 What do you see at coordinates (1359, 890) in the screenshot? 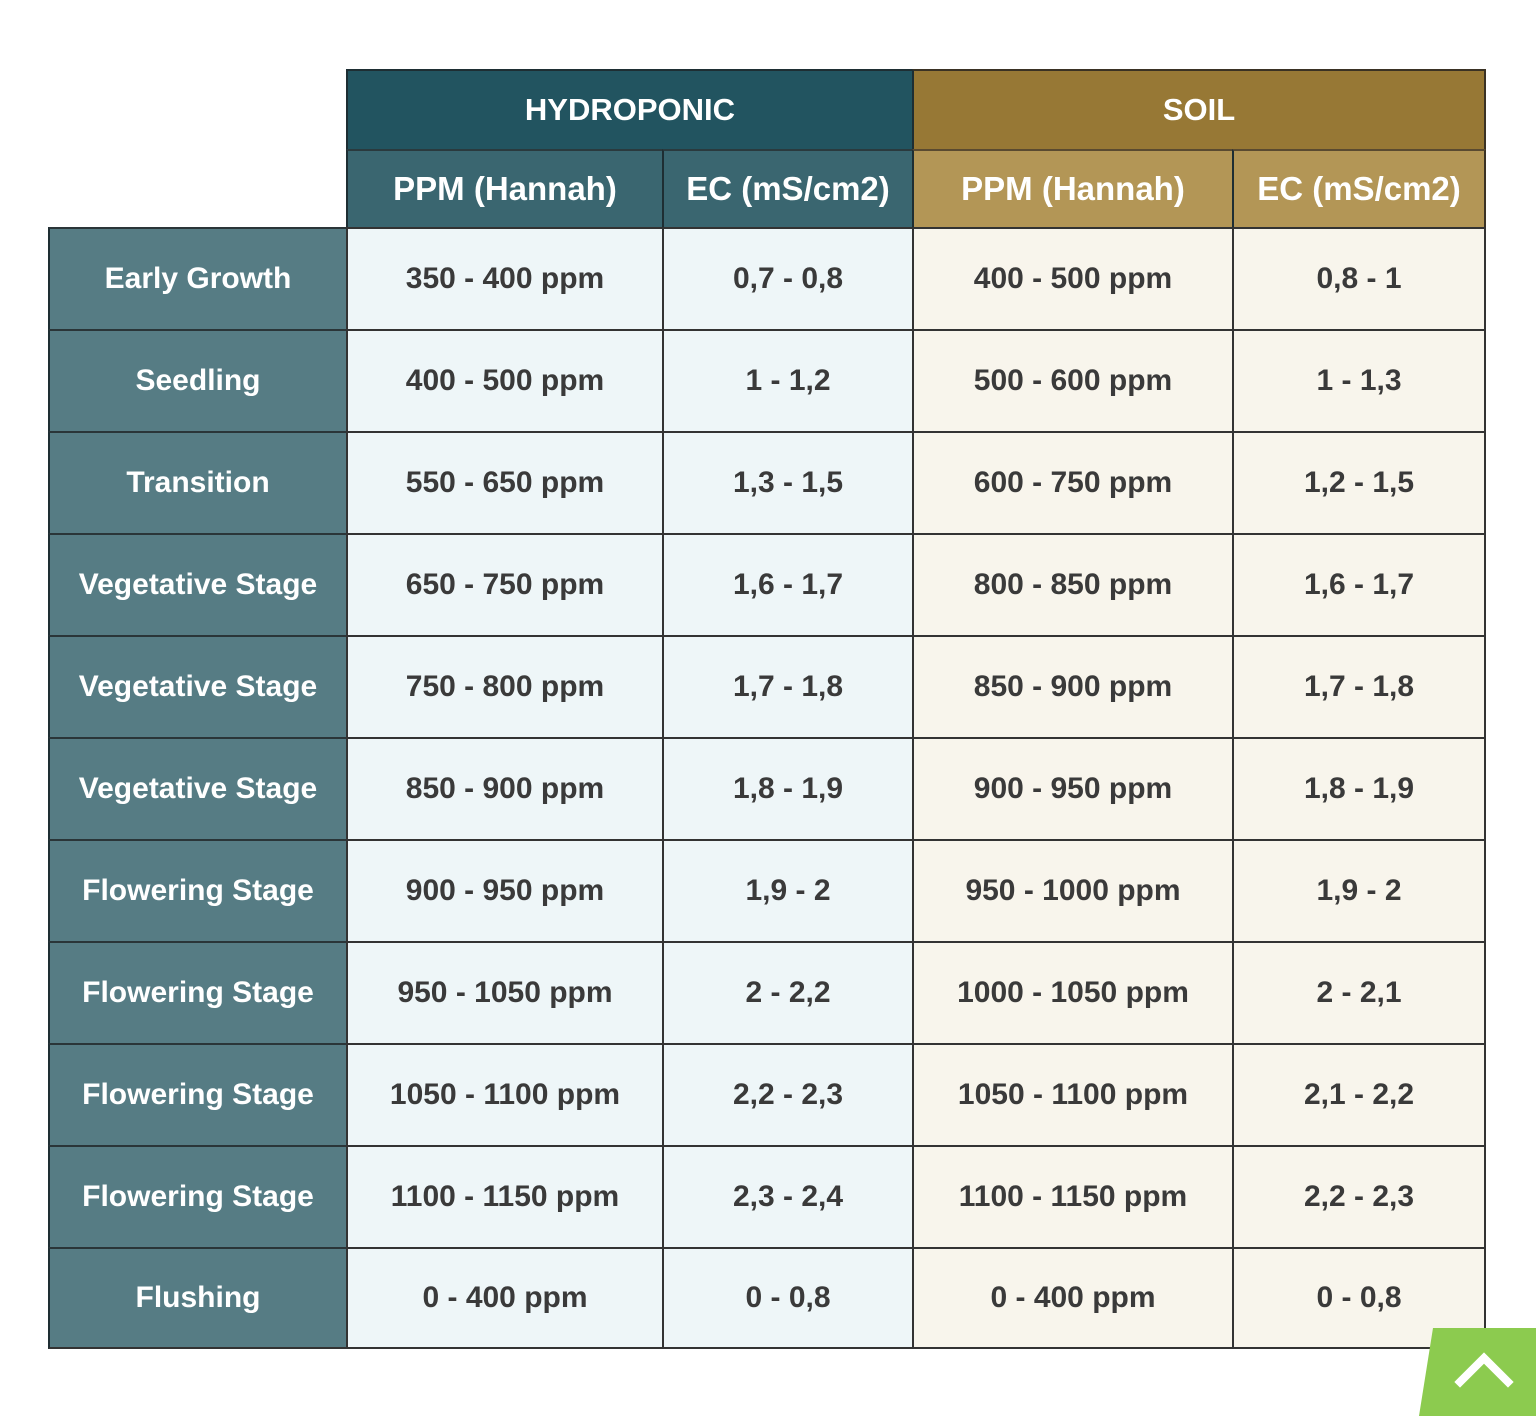
I see `soil-ec-cell: 1,9 - 2` at bounding box center [1359, 890].